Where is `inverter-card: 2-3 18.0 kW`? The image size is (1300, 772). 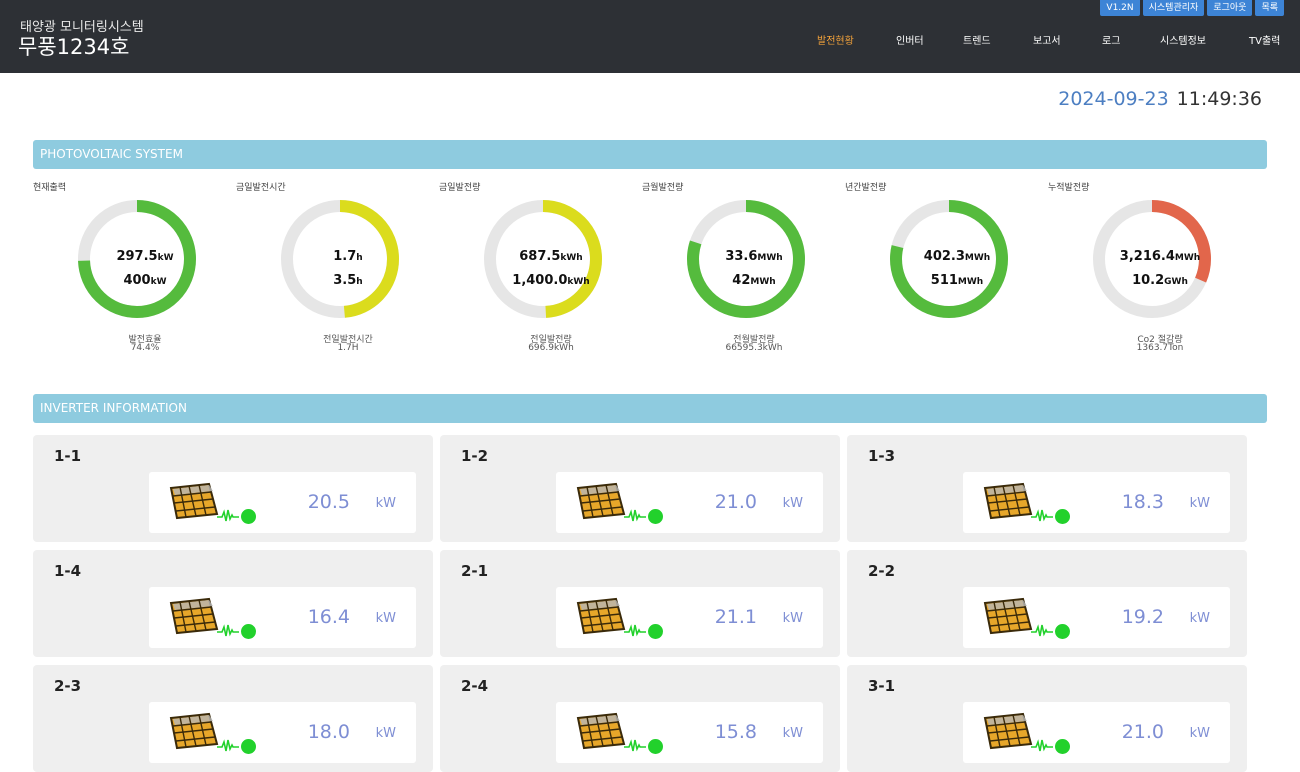
inverter-card: 2-3 18.0 kW is located at coordinates (233, 718).